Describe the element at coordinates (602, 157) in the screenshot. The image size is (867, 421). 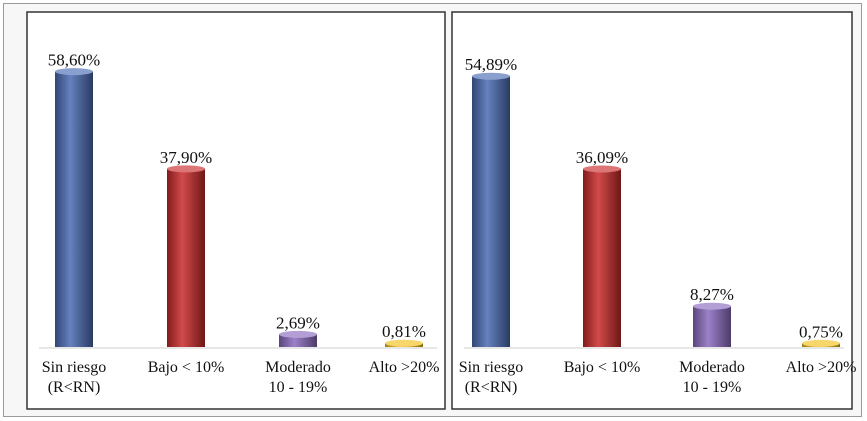
I see `data-label: 36,09%` at that location.